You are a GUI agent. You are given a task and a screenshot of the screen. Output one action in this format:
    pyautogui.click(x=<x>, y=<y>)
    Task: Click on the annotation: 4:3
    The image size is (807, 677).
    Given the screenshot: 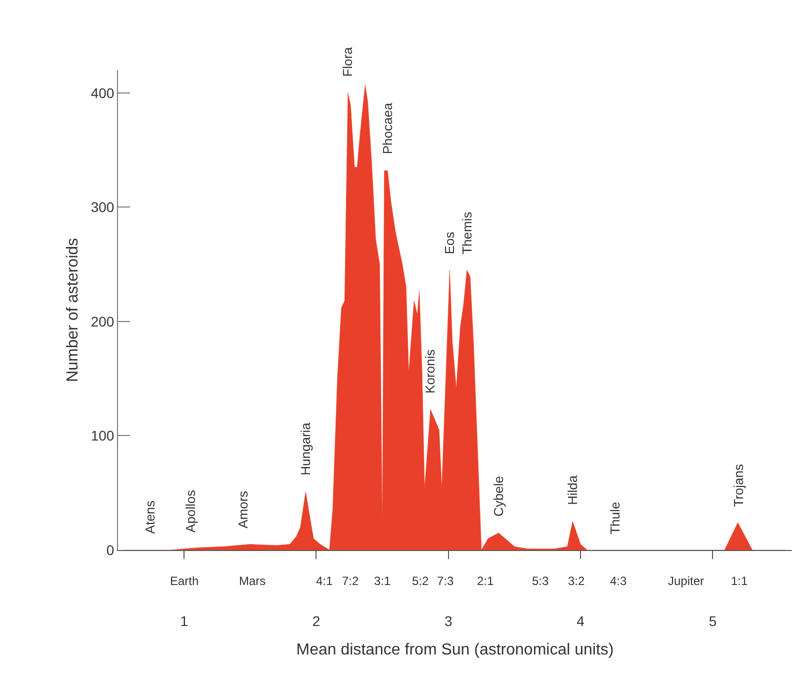 What is the action you would take?
    pyautogui.click(x=619, y=581)
    